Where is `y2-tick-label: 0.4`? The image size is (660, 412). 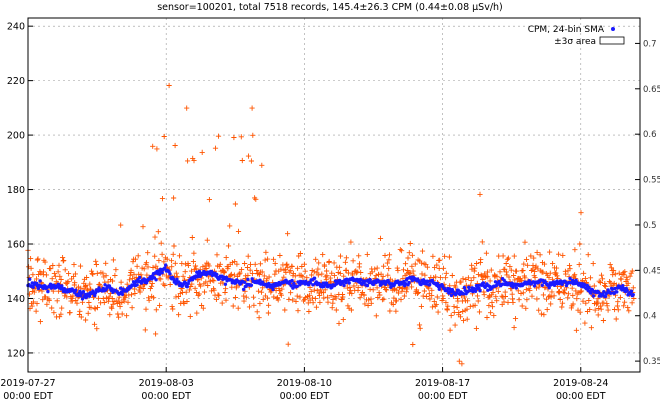 y2-tick-label: 0.4 is located at coordinates (650, 317).